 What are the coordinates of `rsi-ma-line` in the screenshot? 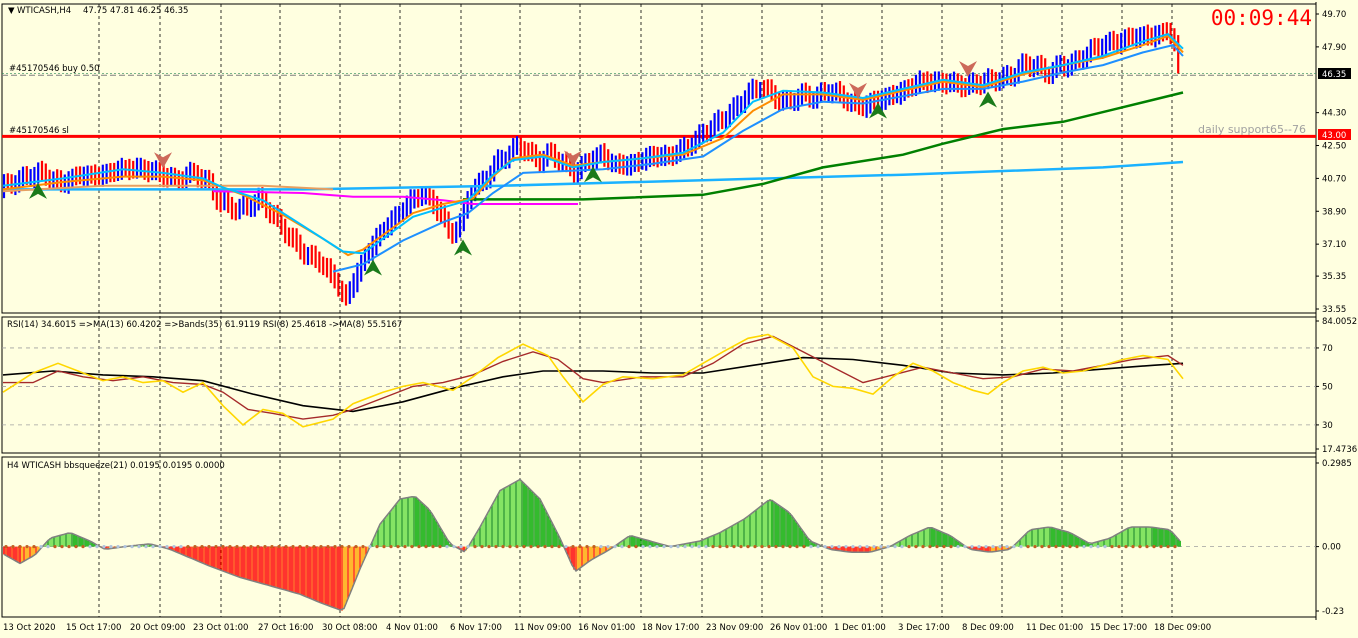 It's located at (593, 377).